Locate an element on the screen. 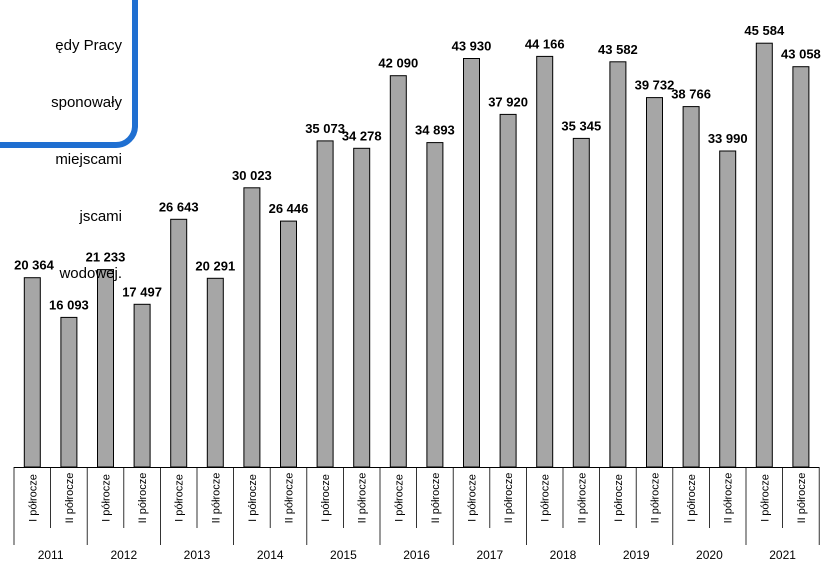  tick-label: 2019 is located at coordinates (636, 555).